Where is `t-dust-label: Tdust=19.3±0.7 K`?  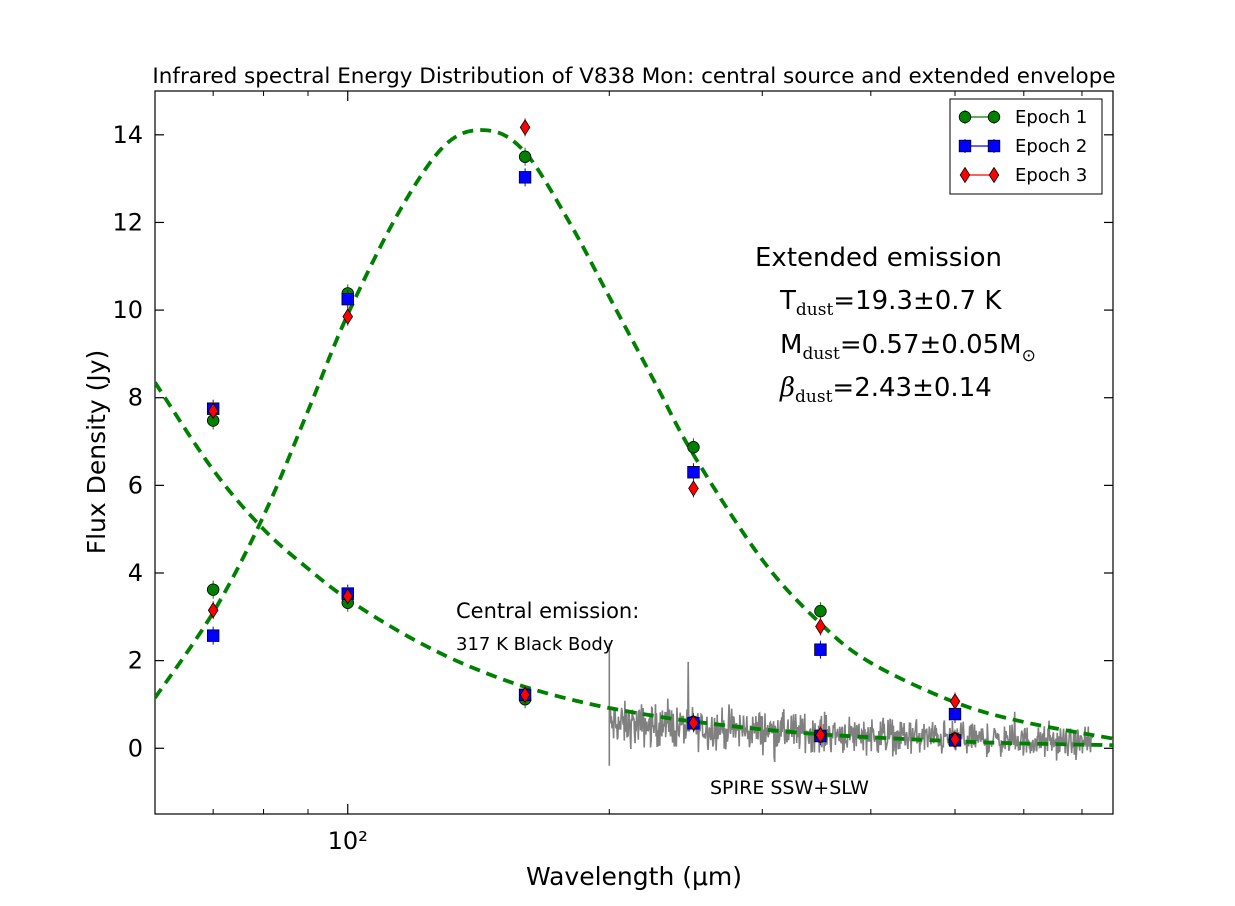
t-dust-label: Tdust=19.3±0.7 K is located at coordinates (890, 303).